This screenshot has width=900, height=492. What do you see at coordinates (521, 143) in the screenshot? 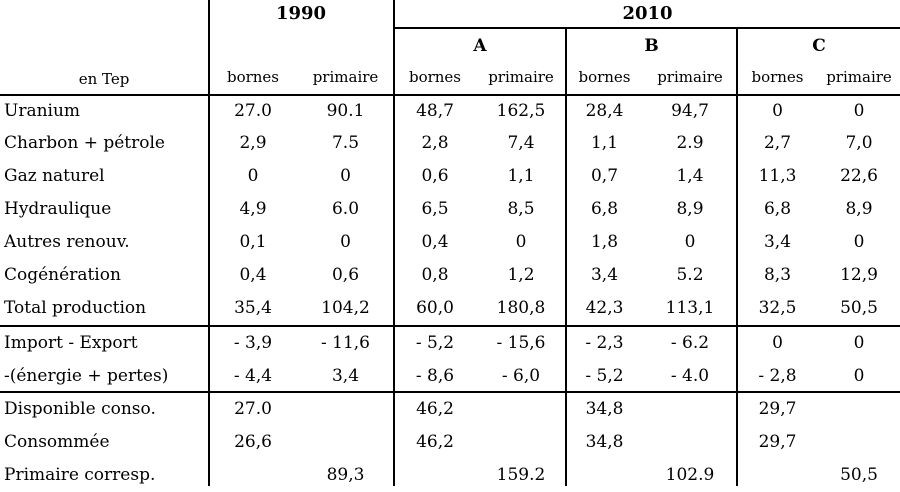
I see `table-cell: 7,4` at bounding box center [521, 143].